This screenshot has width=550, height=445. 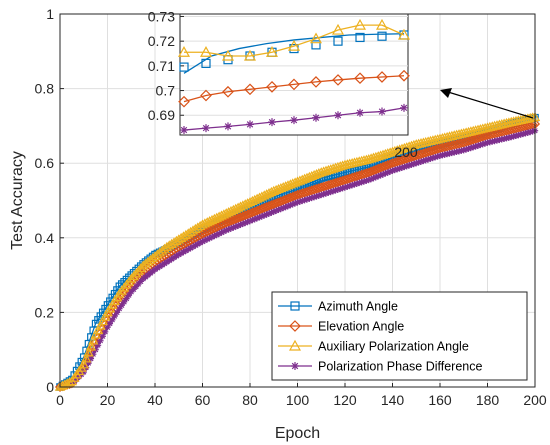 I want to click on inset-y-tick-label: 0.69, so click(x=161, y=115).